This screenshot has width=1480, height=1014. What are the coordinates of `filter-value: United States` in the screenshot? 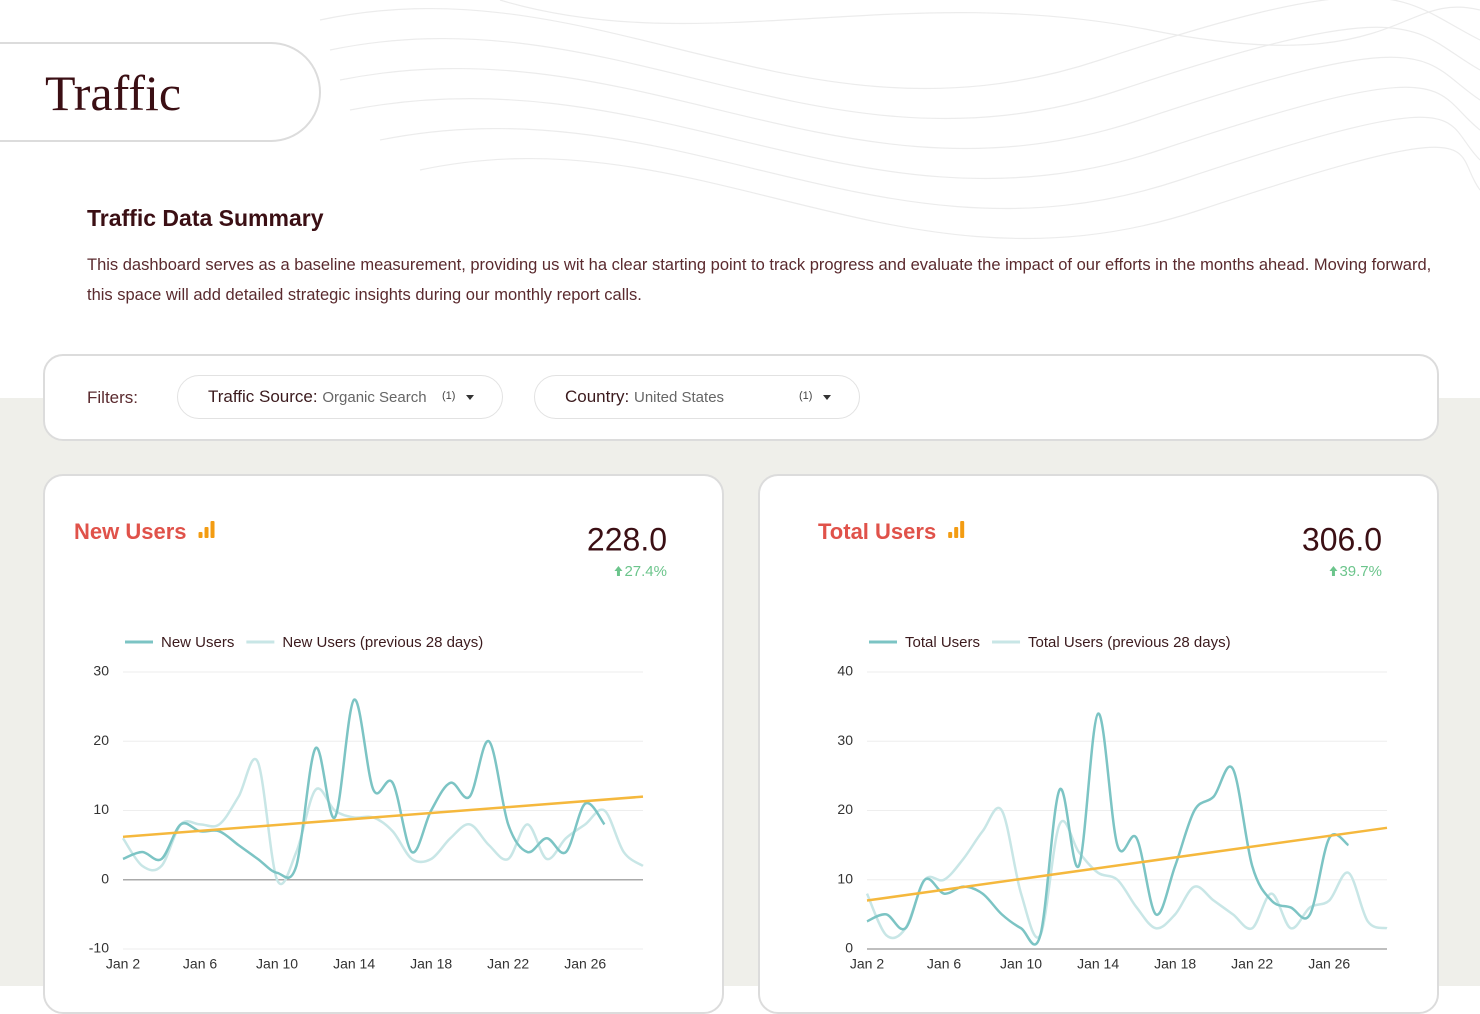 It's located at (679, 397).